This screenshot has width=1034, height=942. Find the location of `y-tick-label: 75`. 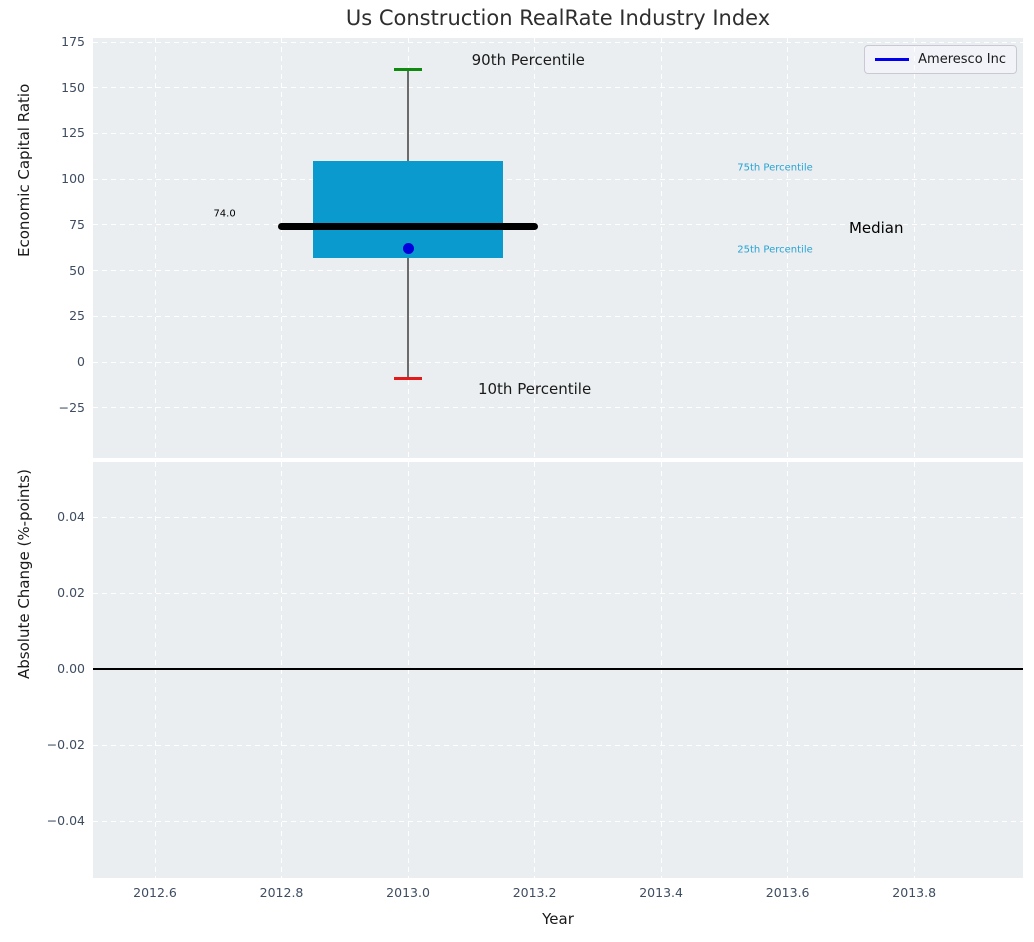

y-tick-label: 75 is located at coordinates (77, 224).